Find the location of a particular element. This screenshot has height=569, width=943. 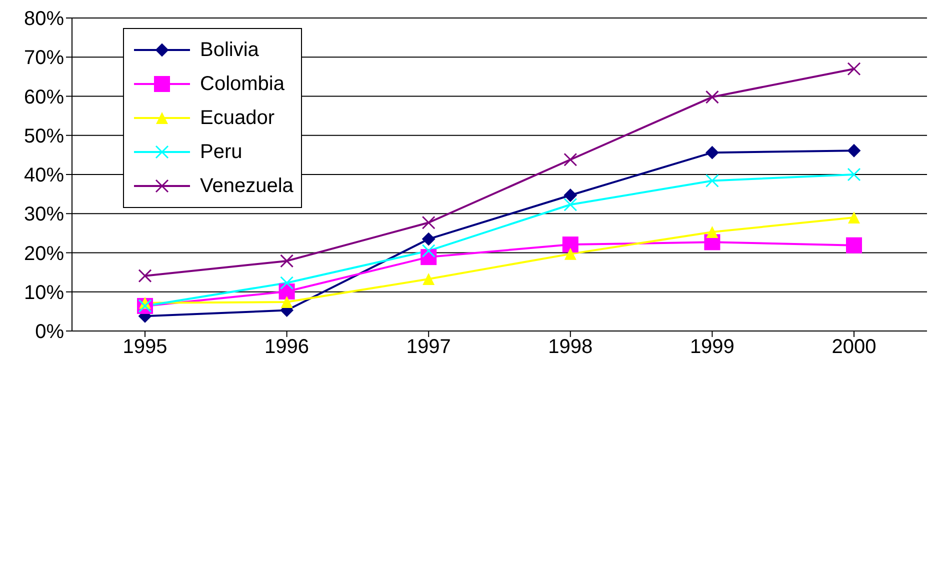

y-tick-label: 10% is located at coordinates (44, 293).